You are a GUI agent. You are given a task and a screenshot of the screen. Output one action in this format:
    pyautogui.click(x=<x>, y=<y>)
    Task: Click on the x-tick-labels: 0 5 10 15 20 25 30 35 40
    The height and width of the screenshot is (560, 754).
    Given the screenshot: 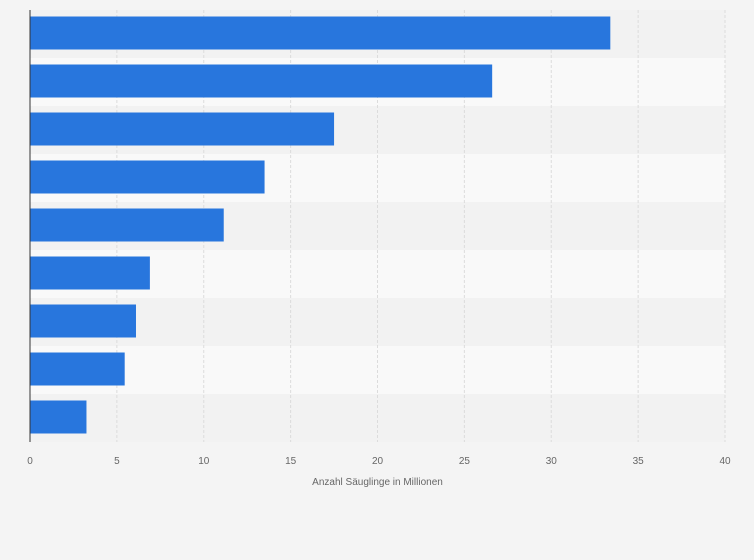 What is the action you would take?
    pyautogui.click(x=379, y=461)
    